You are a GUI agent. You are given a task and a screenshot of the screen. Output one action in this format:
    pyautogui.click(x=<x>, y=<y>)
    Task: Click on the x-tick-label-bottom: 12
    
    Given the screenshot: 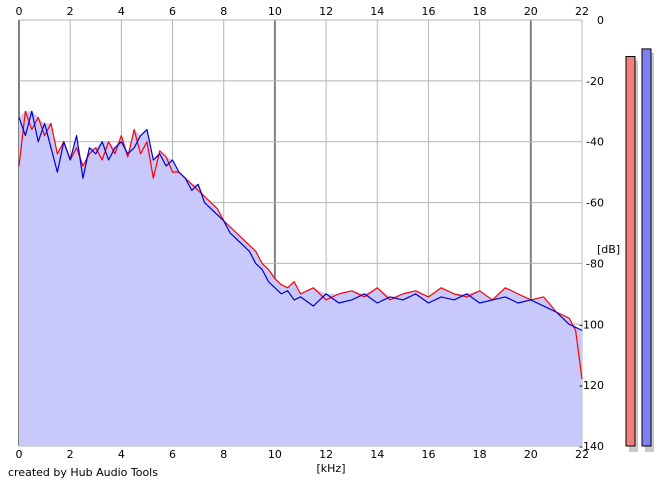 What is the action you would take?
    pyautogui.click(x=326, y=454)
    